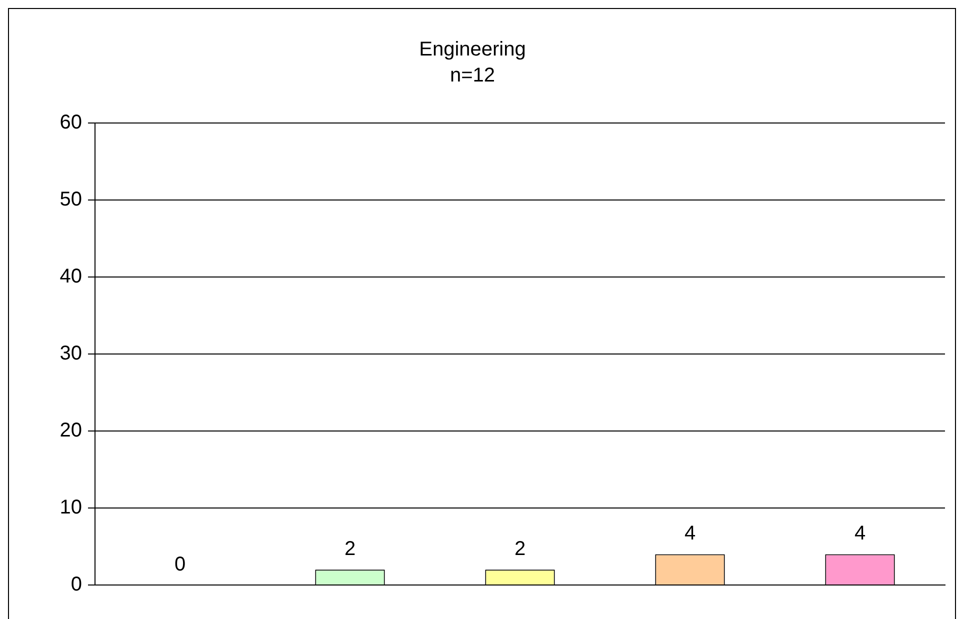 The width and height of the screenshot is (968, 619). Describe the element at coordinates (180, 565) in the screenshot. I see `data-label: 0` at that location.